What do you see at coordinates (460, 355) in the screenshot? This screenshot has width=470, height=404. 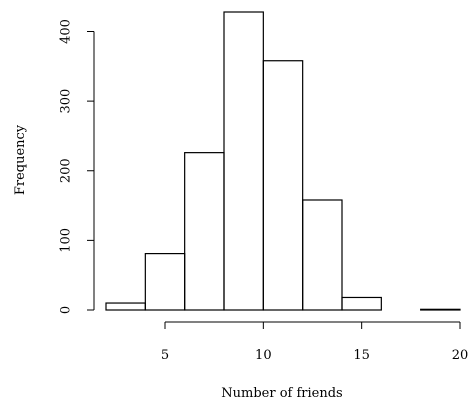 I see `x-tick-label-20: 20` at bounding box center [460, 355].